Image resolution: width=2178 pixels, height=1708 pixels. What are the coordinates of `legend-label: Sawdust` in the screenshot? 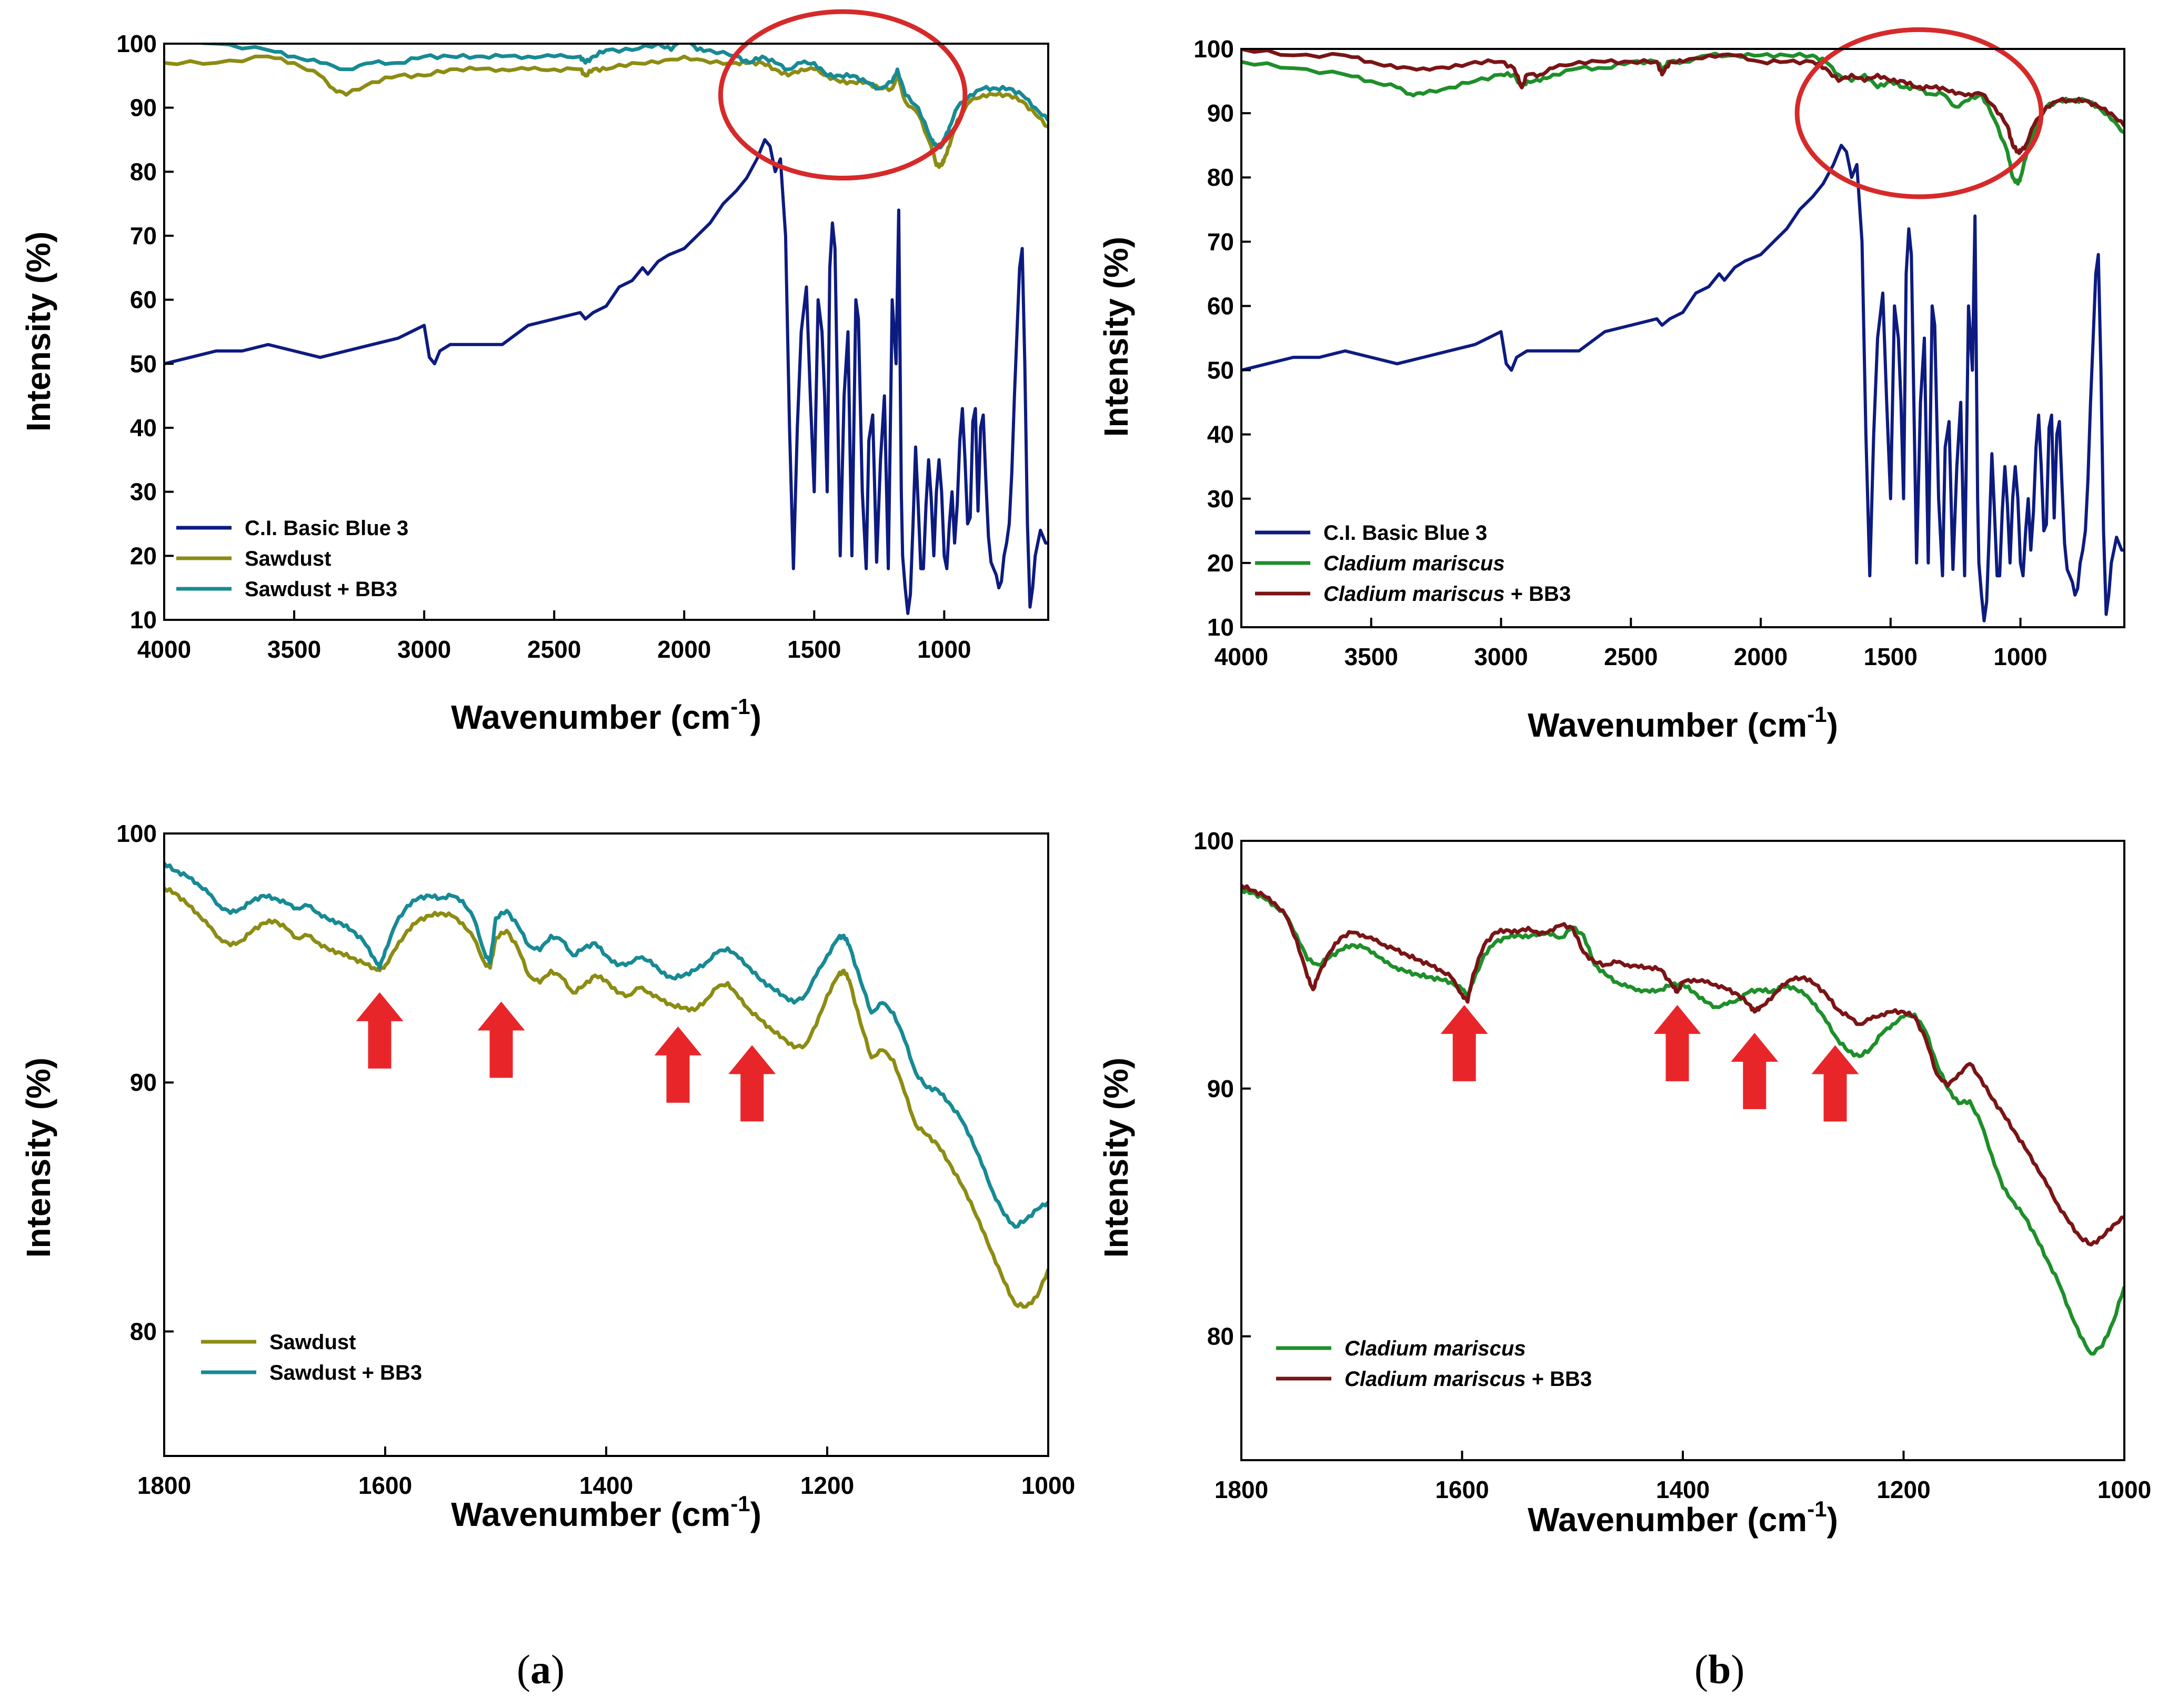 It's located at (288, 558).